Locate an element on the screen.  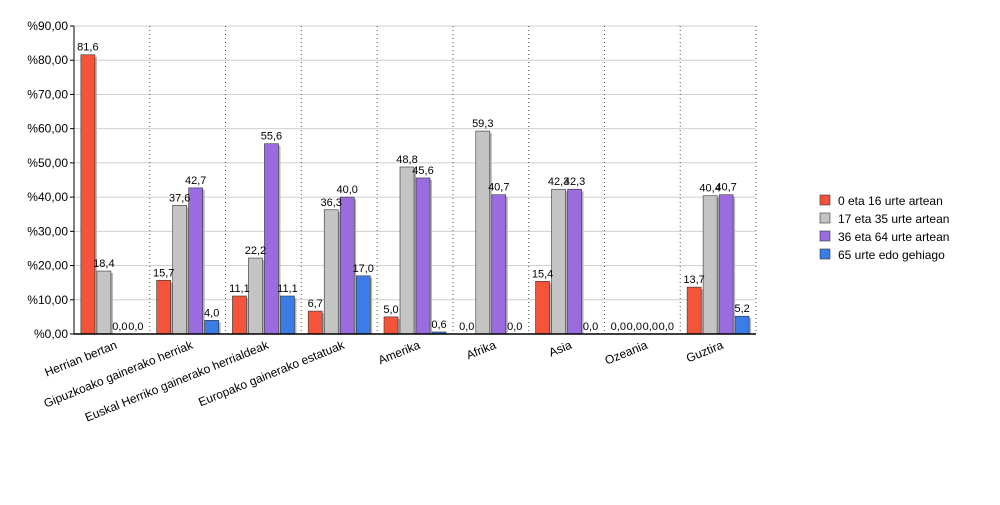
y-tick-label: %70,00 is located at coordinates (47, 94).